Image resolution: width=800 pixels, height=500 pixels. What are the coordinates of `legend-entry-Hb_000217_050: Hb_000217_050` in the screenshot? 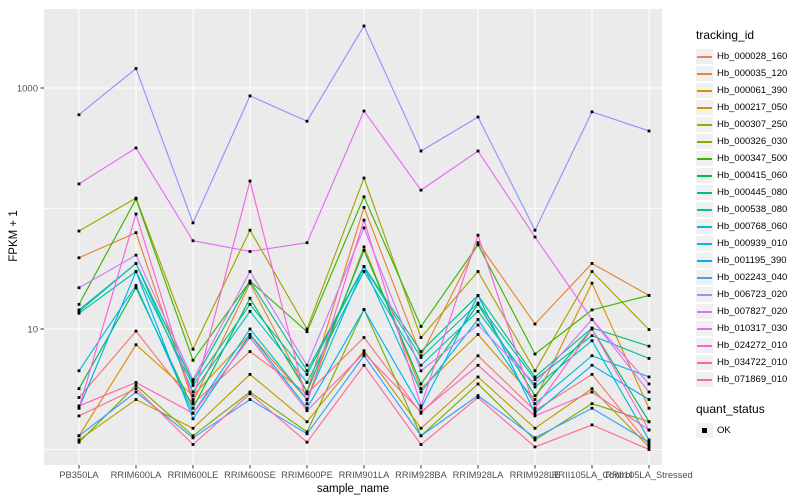 It's located at (748, 107).